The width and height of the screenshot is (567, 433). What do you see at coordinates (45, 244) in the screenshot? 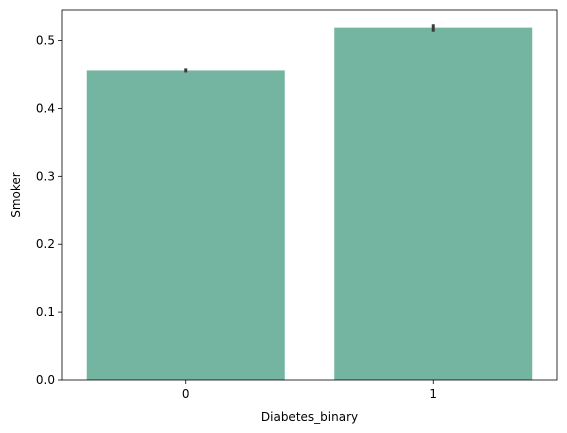
I see `y-tick-label: 0.2` at bounding box center [45, 244].